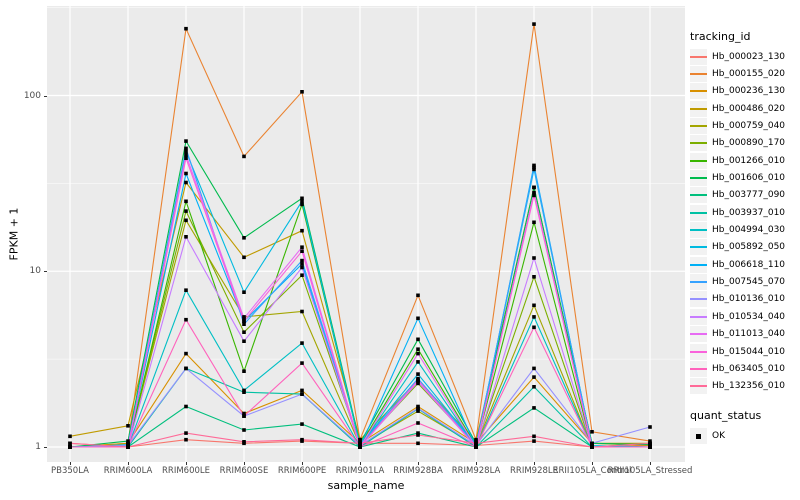 This screenshot has width=800, height=500. Describe the element at coordinates (128, 471) in the screenshot. I see `x-tick-label: RRIM600LA` at that location.